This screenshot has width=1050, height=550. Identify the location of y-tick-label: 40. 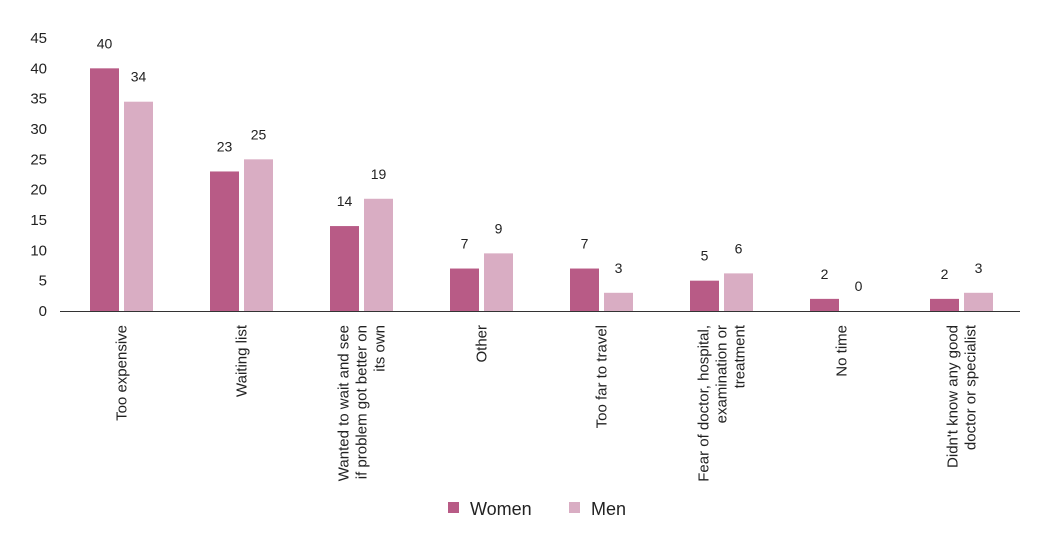
(38, 68).